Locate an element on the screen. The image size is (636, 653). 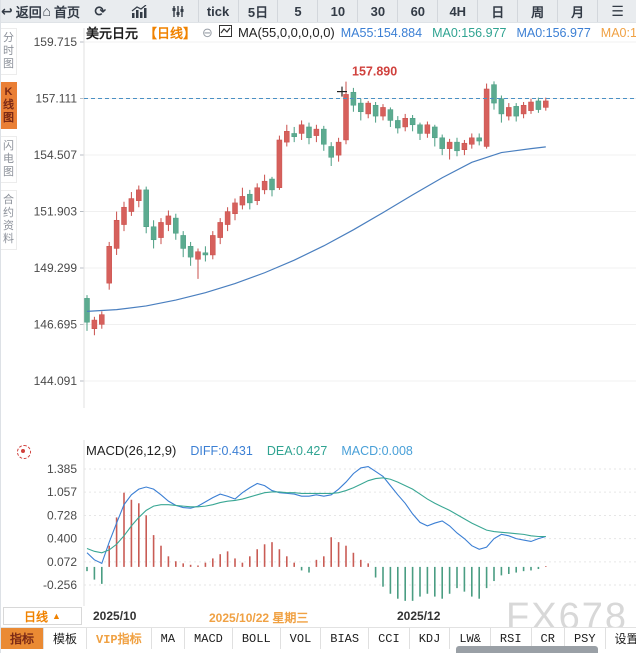
macd-dea-value: DEA:0.427 is located at coordinates (297, 450).